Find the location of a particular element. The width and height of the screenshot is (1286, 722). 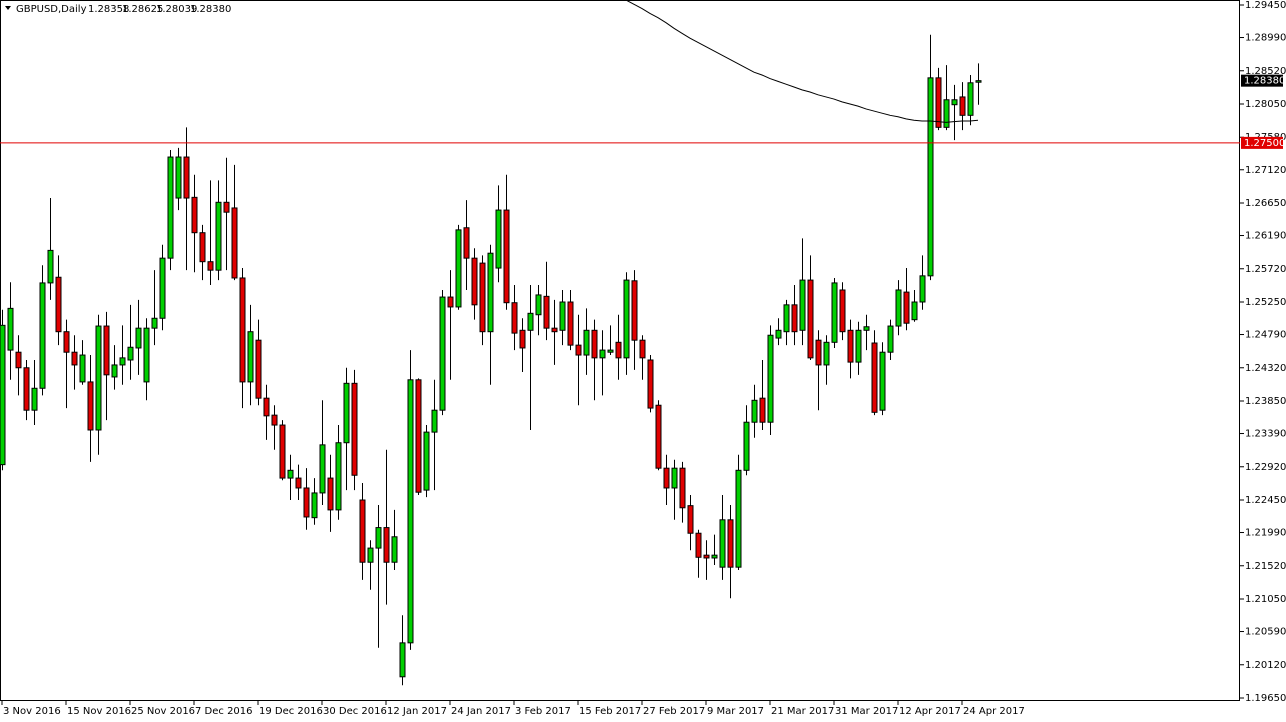

y-tick-label: 1.24320 is located at coordinates (1265, 368).